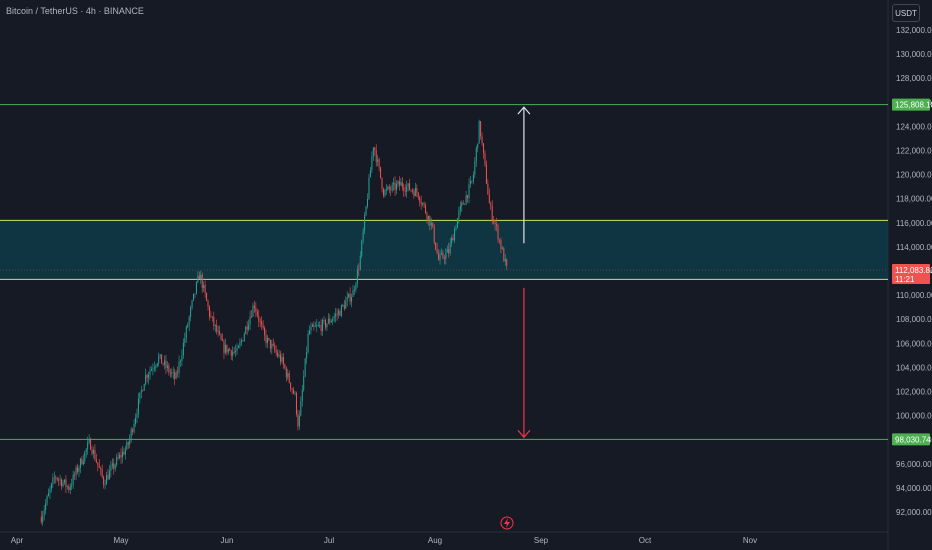  Describe the element at coordinates (524, 110) in the screenshot. I see `arrow-up-head` at that location.